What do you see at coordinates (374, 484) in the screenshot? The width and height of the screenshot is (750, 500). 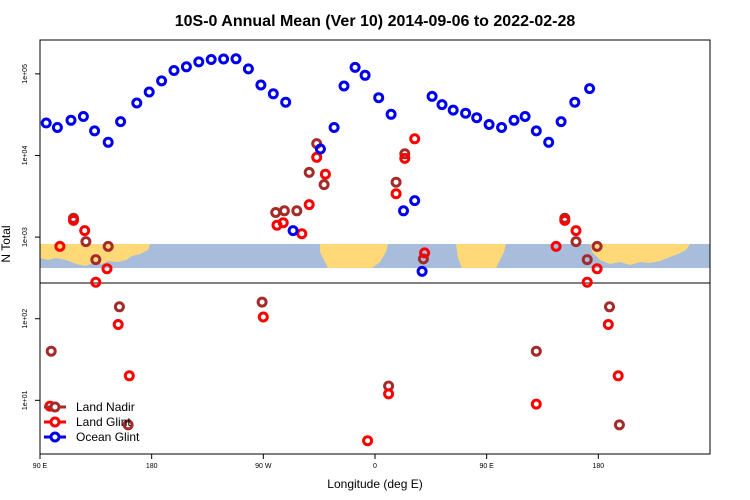 I see `x-axis-label: Longitude (deg E)` at bounding box center [374, 484].